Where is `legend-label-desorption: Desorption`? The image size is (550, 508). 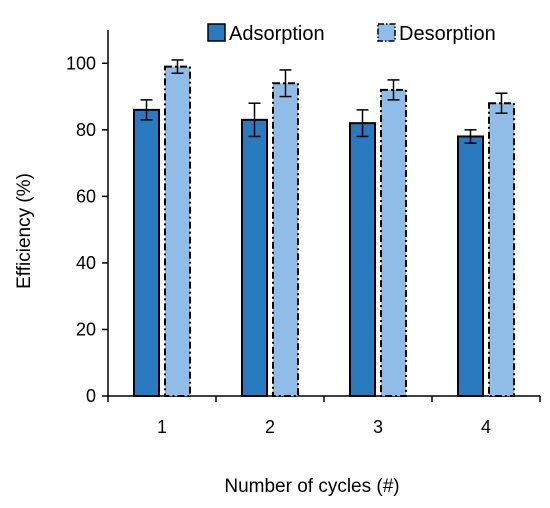 legend-label-desorption: Desorption is located at coordinates (447, 34).